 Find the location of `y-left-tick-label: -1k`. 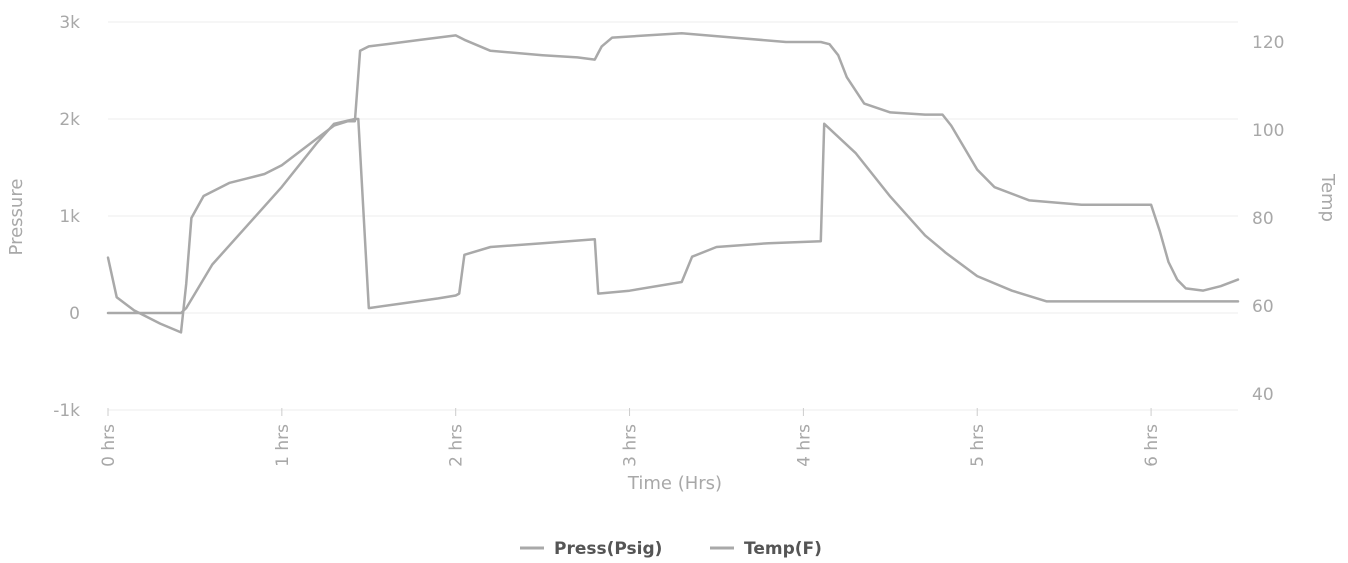

y-left-tick-label: -1k is located at coordinates (66, 411).